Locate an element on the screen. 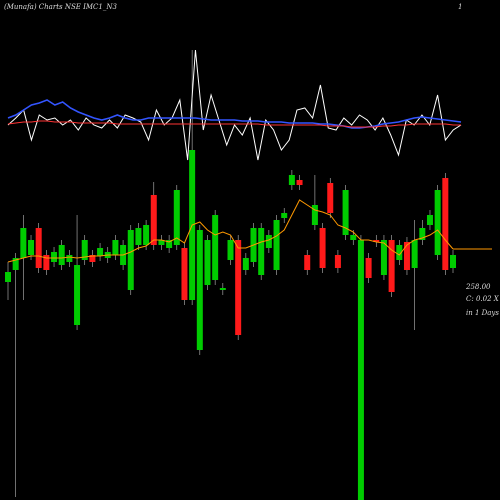  annotation: 1 is located at coordinates (460, 7).